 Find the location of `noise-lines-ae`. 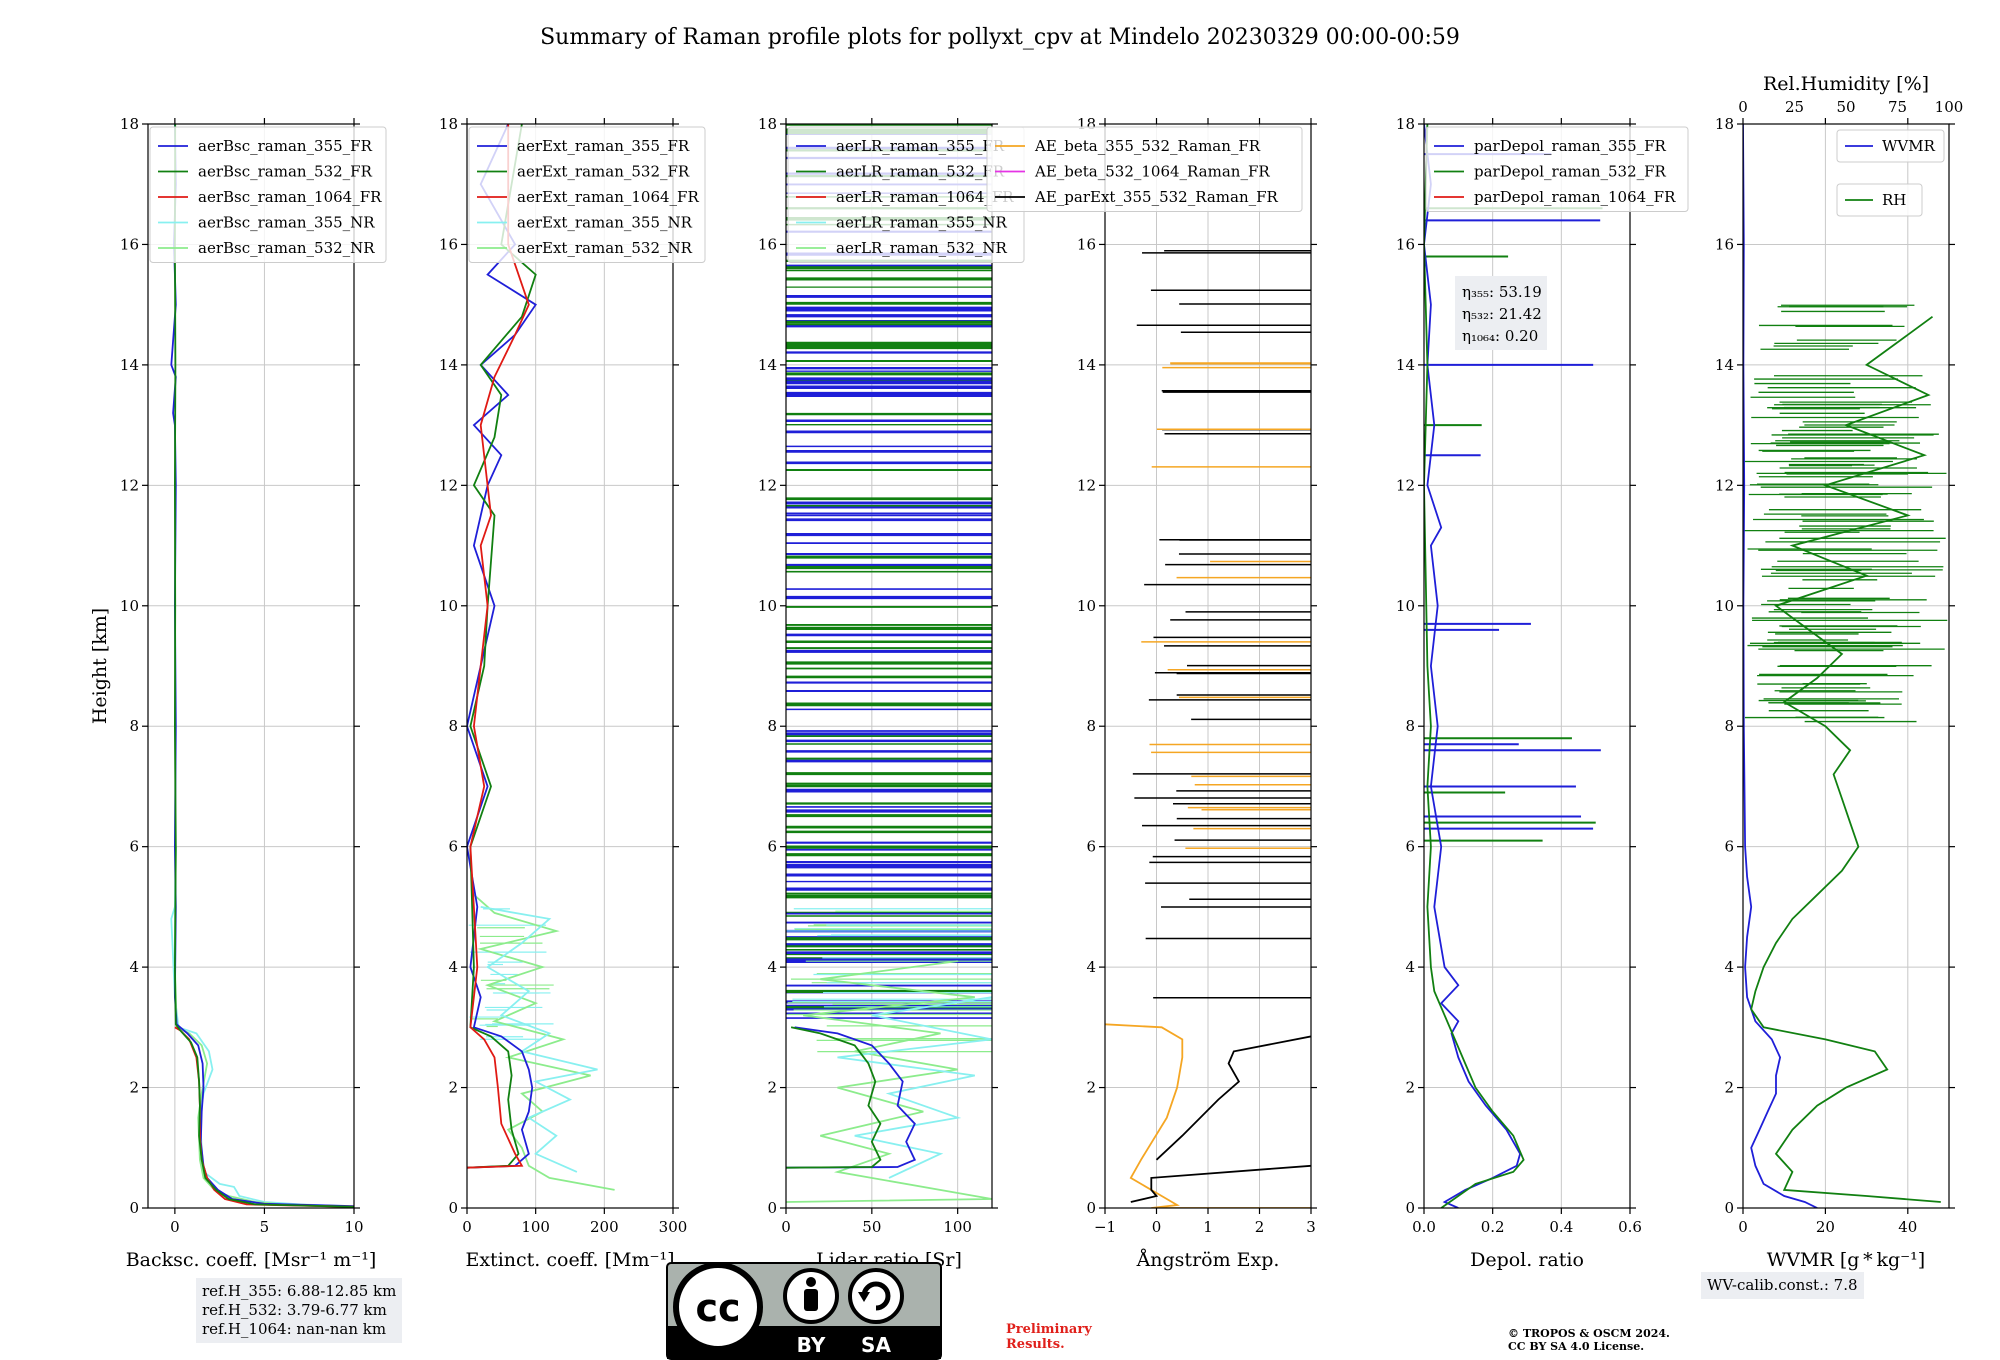

noise-lines-ae is located at coordinates (1221, 624).